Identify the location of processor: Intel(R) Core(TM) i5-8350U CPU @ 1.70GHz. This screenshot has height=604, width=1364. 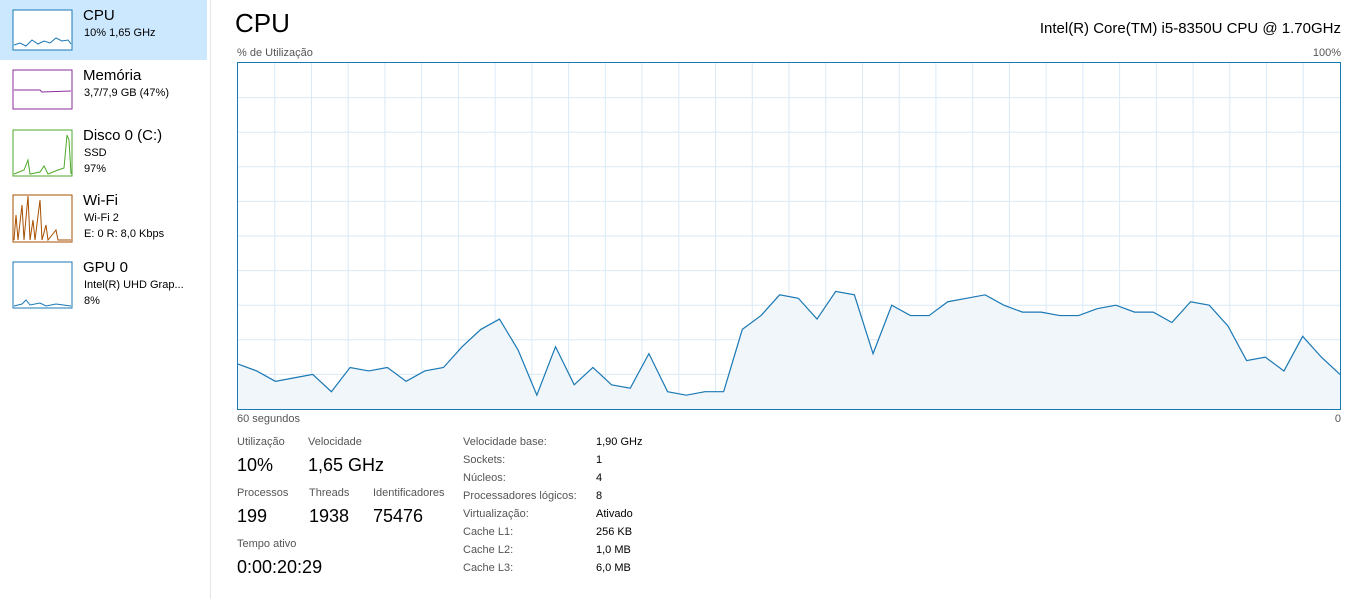
(1190, 28).